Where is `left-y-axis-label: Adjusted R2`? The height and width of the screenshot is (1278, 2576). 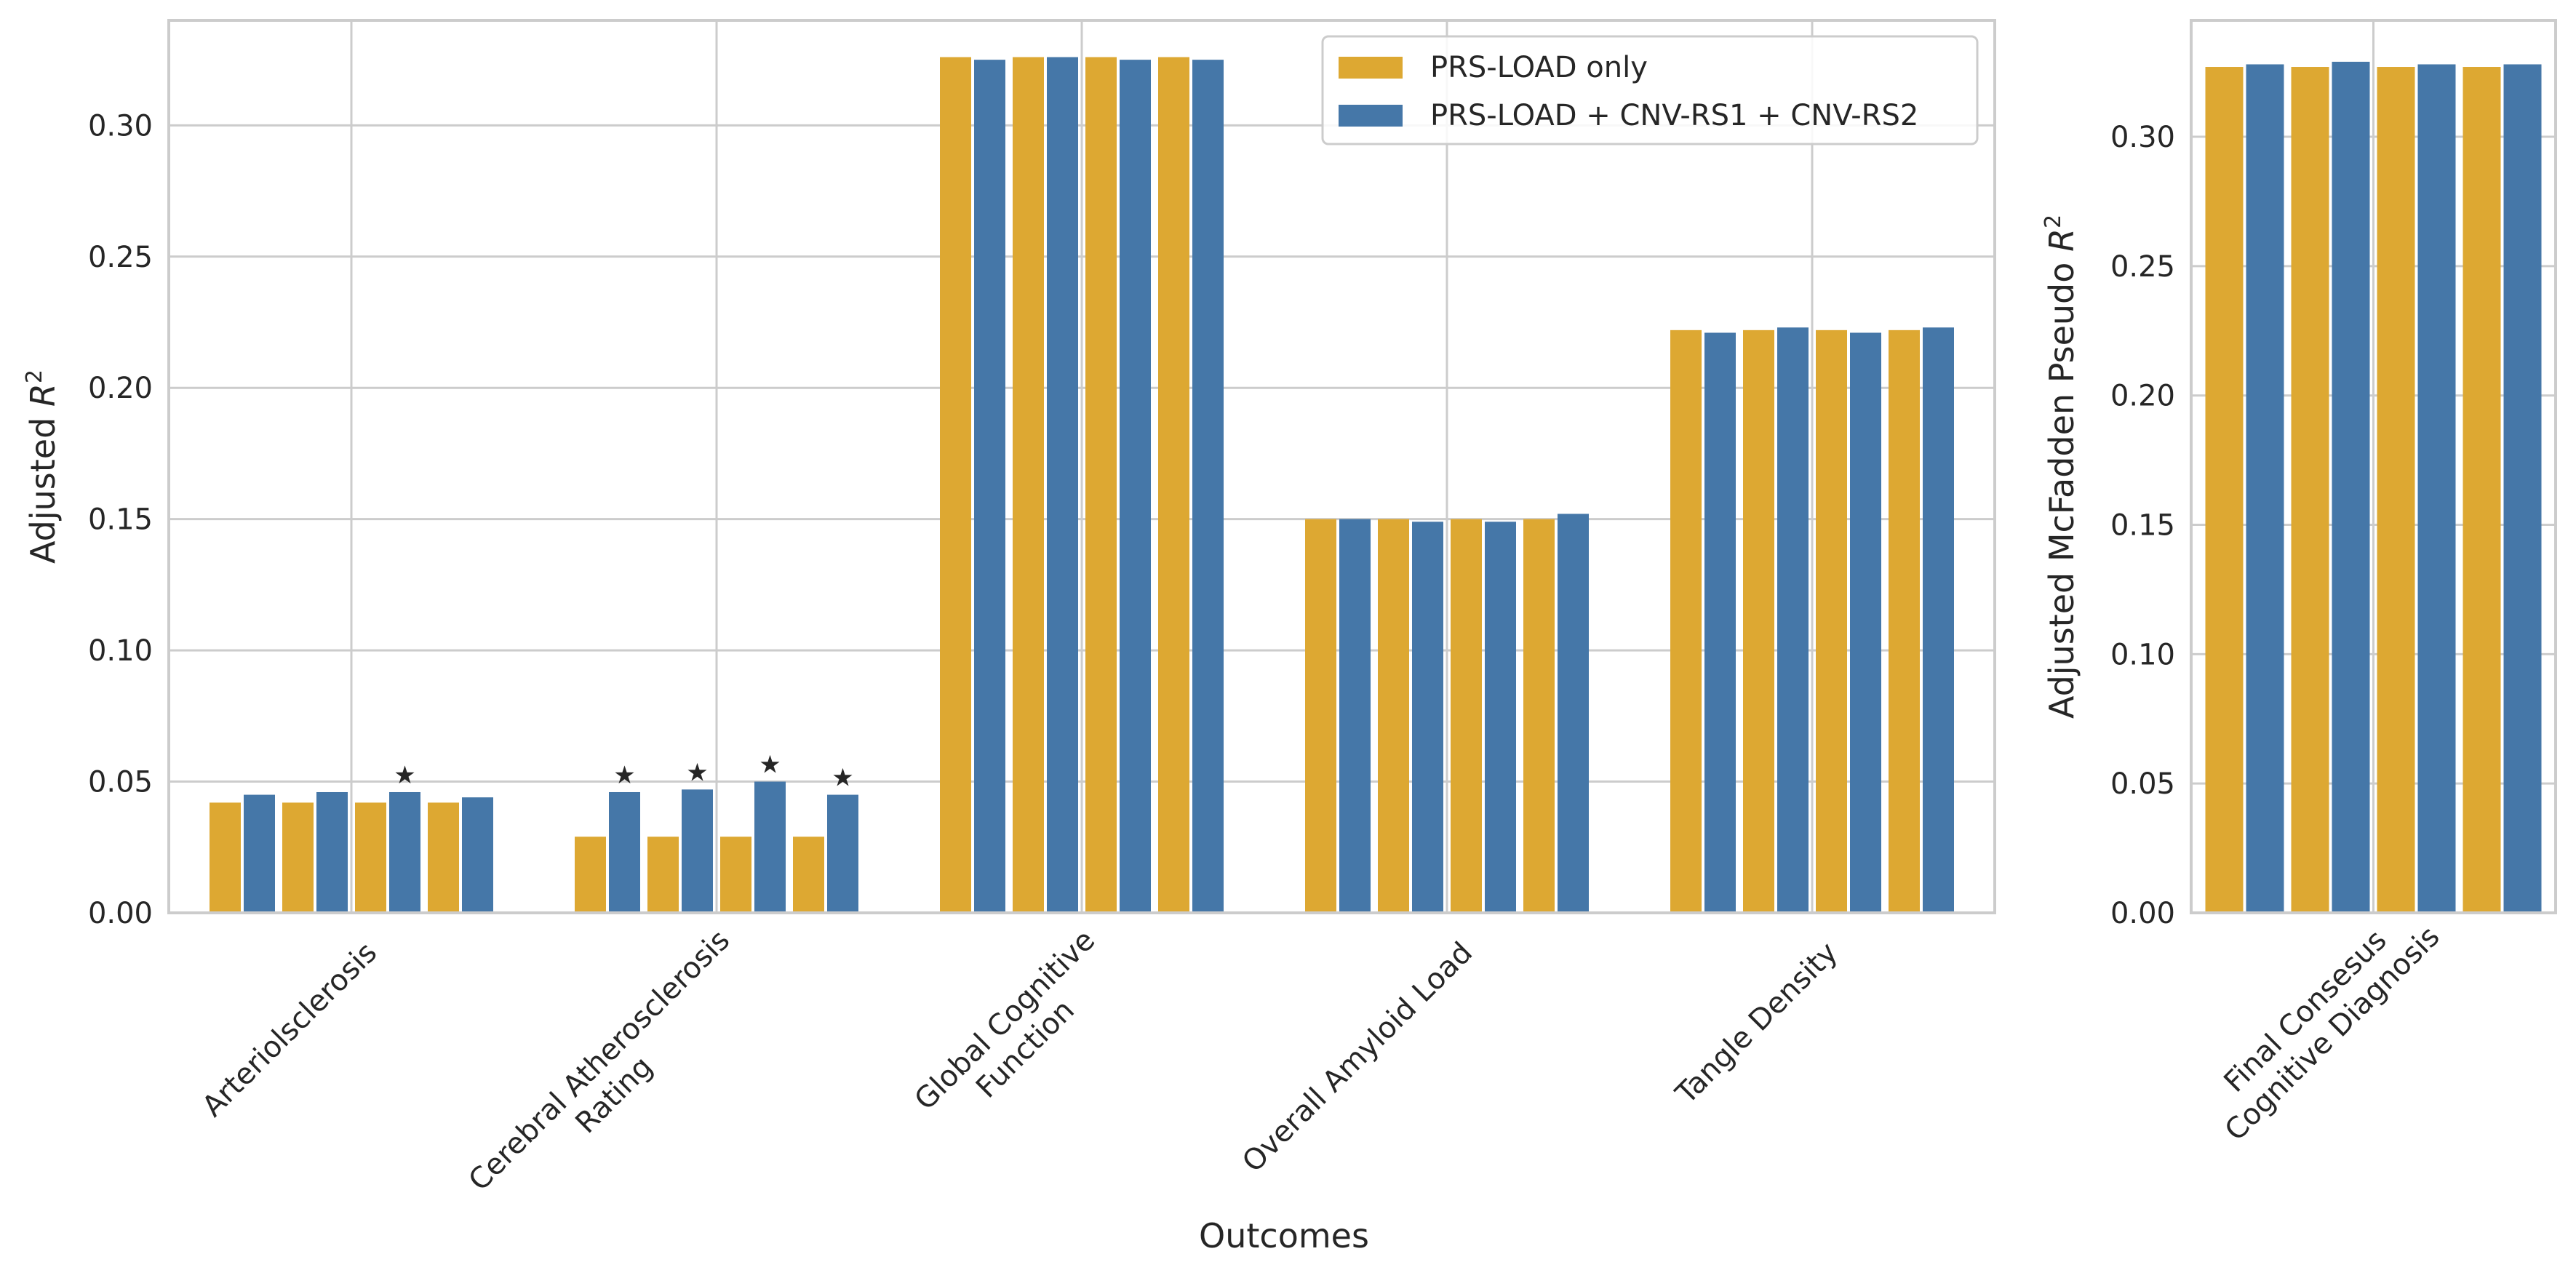 left-y-axis-label: Adjusted R2 is located at coordinates (42, 467).